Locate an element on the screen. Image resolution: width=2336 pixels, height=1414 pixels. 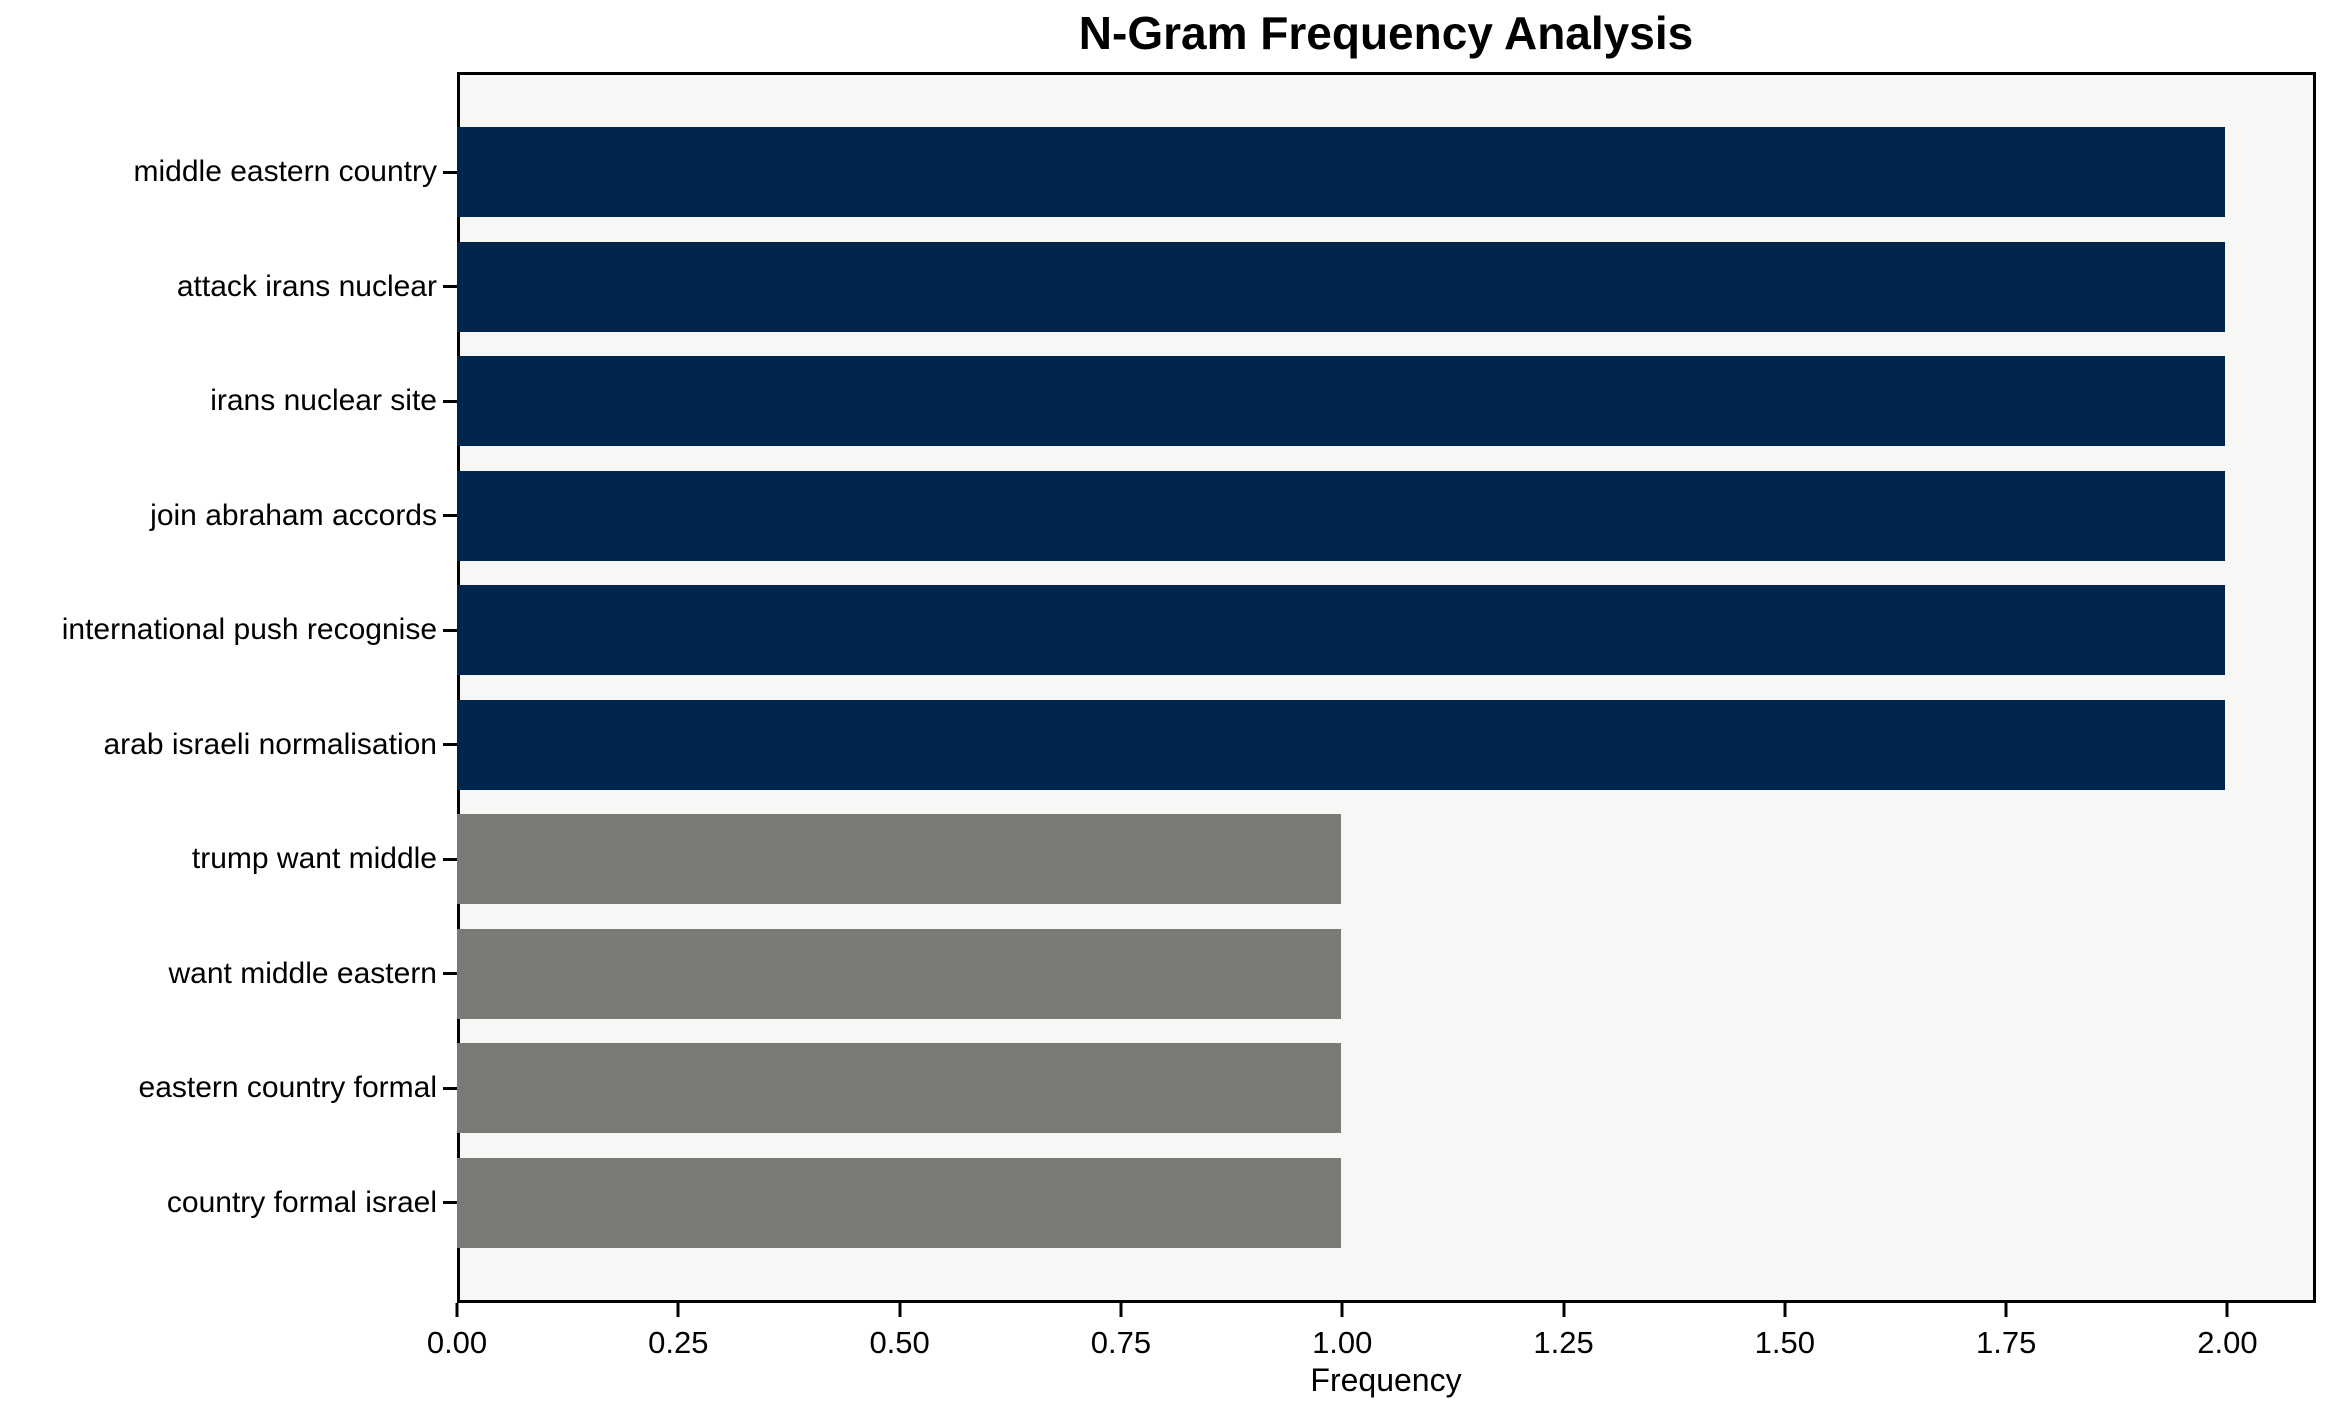
bar-row: irans nuclear site is located at coordinates (1156, 401).